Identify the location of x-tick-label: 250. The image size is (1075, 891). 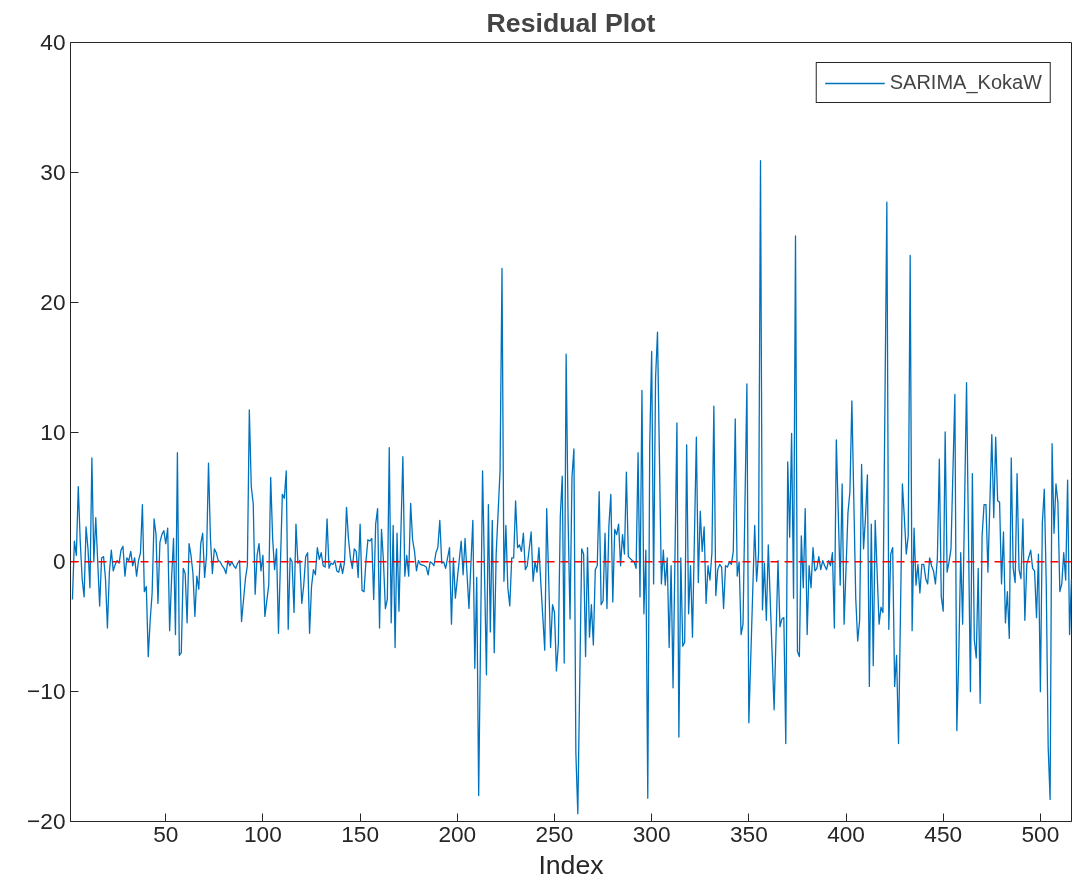
(554, 833).